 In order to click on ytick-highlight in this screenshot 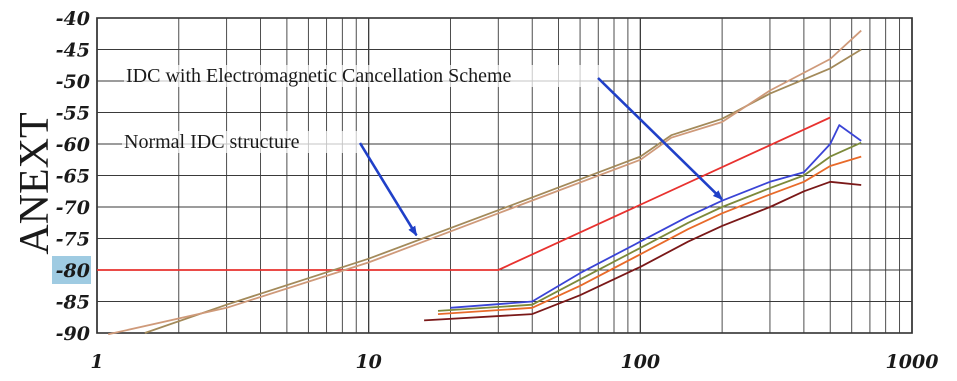, I will do `click(71, 270)`.